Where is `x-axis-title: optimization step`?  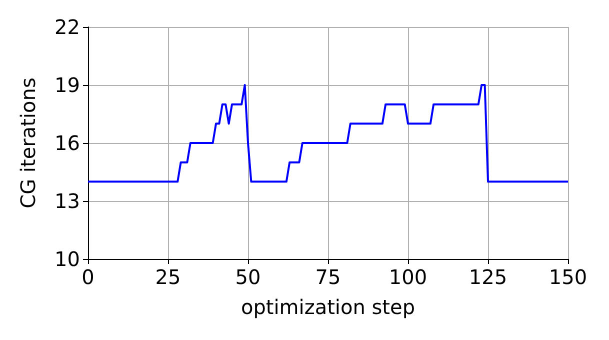 x-axis-title: optimization step is located at coordinates (328, 307).